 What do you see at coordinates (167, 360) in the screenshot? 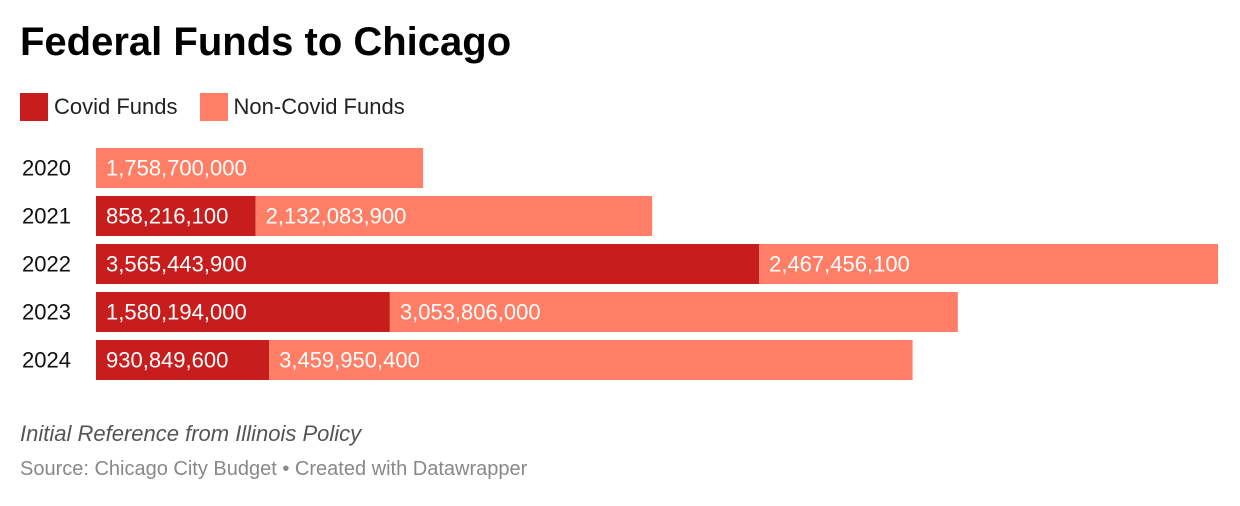
I see `data-label-covid-funds-2024: 930,849,600` at bounding box center [167, 360].